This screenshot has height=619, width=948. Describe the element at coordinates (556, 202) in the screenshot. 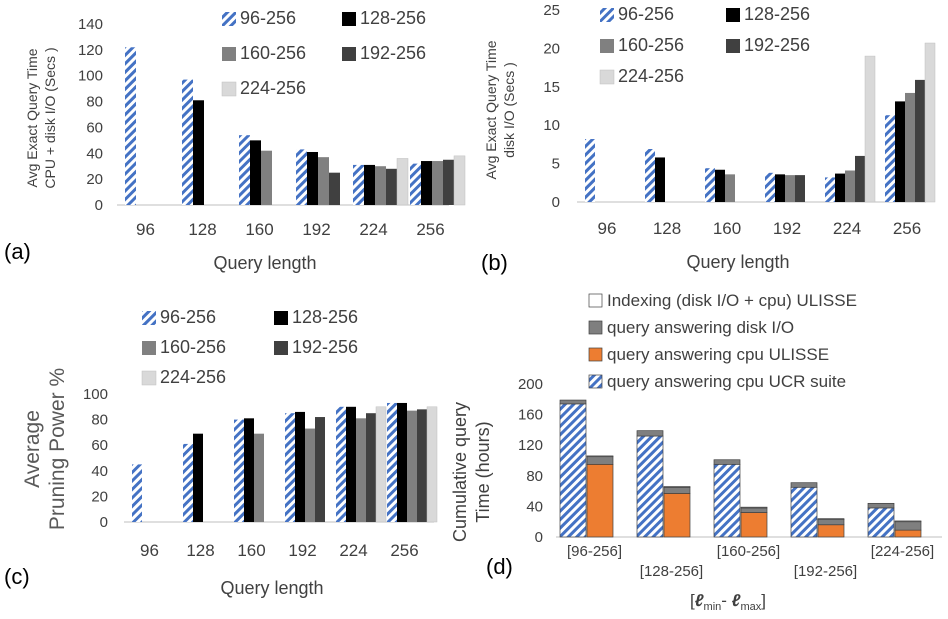

I see `chart-b-ytick-label: 0` at that location.